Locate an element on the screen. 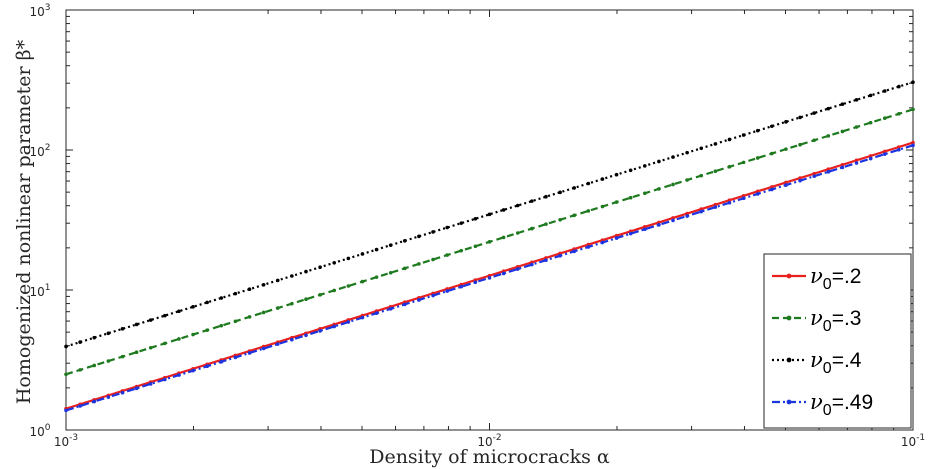  y-tick-label: 102 is located at coordinates (39, 151).